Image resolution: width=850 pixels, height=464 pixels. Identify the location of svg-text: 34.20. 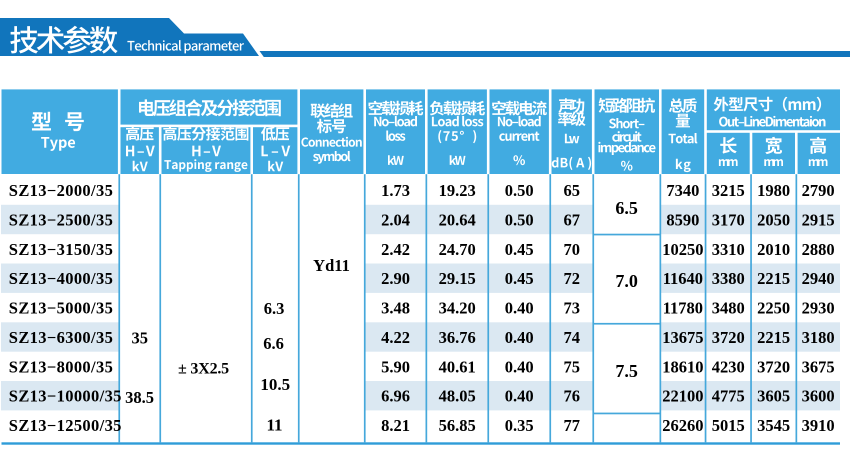
(457, 308).